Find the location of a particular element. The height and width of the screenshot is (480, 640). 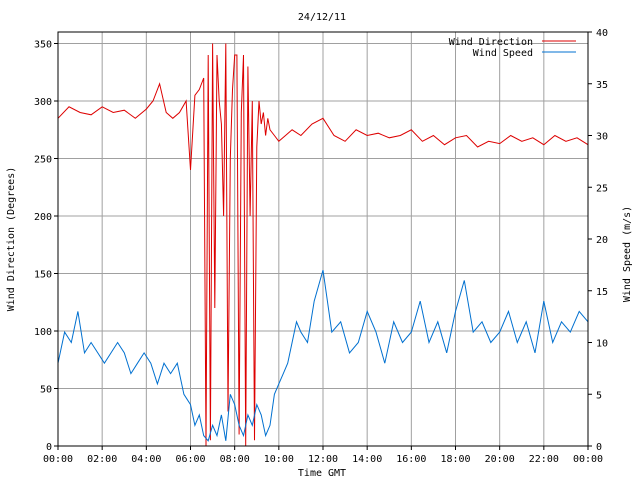

y-left-tick-label: 300 is located at coordinates (43, 102).